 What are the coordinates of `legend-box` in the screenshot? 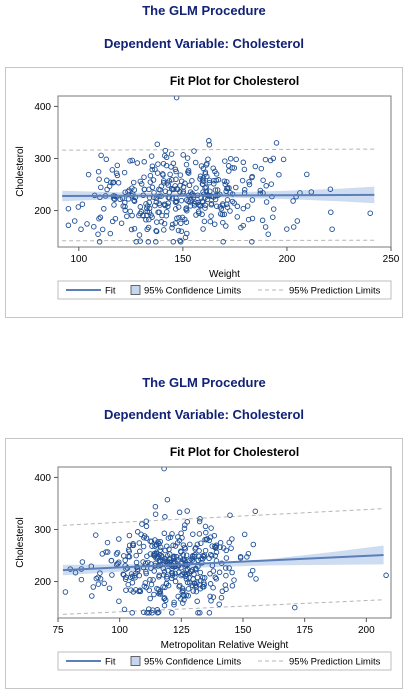 It's located at (224, 661).